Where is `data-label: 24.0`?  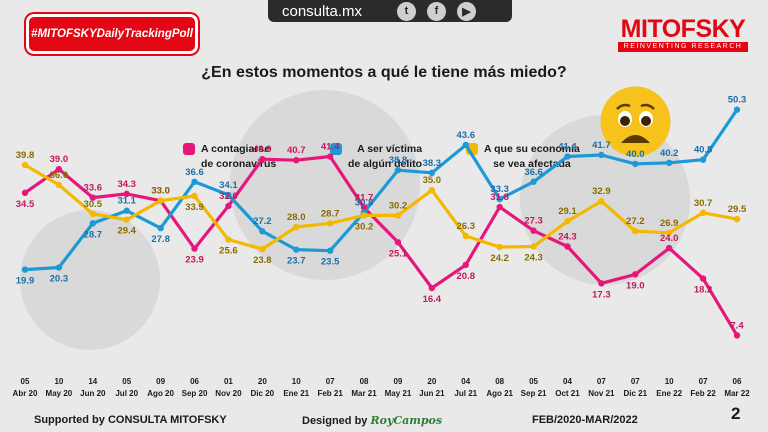
data-label: 24.0 is located at coordinates (669, 238).